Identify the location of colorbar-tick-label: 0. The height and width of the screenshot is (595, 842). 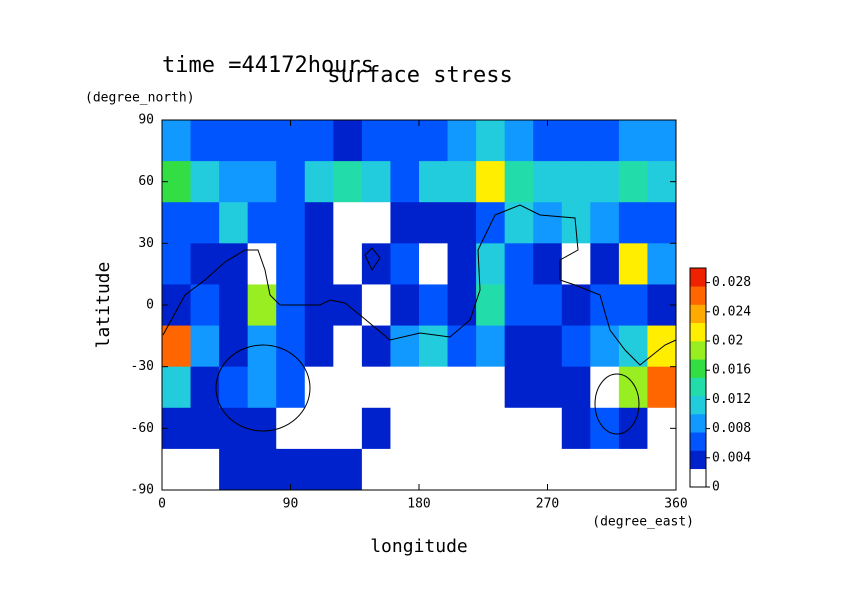
(716, 487).